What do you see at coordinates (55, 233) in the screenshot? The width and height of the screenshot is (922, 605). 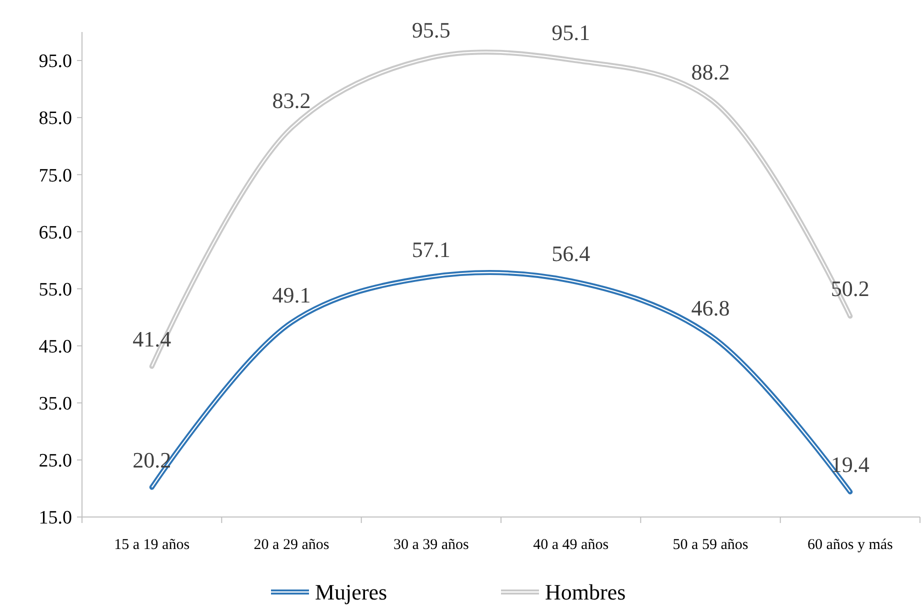 I see `y-tick-label: 65.0` at bounding box center [55, 233].